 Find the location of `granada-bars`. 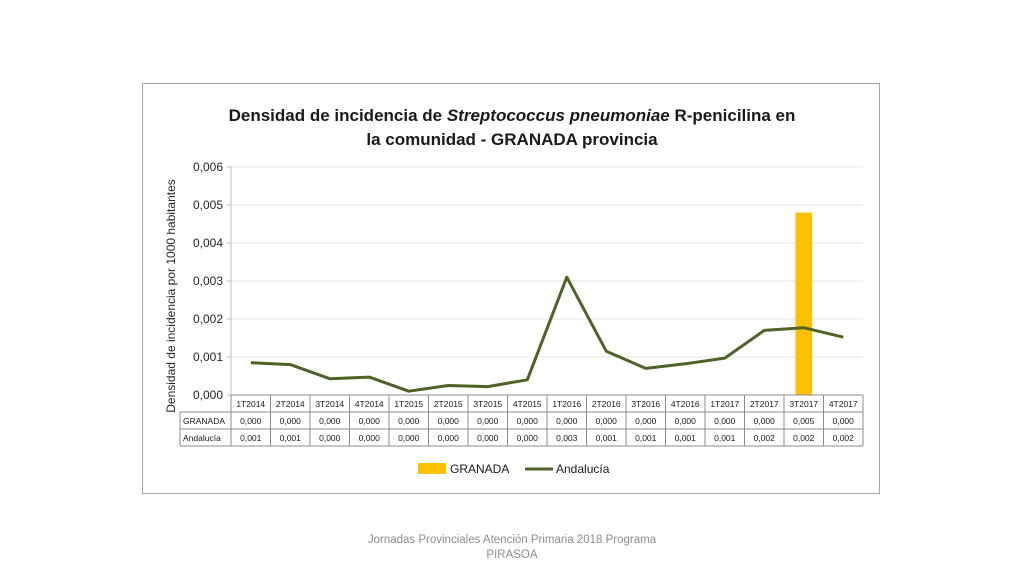

granada-bars is located at coordinates (804, 303).